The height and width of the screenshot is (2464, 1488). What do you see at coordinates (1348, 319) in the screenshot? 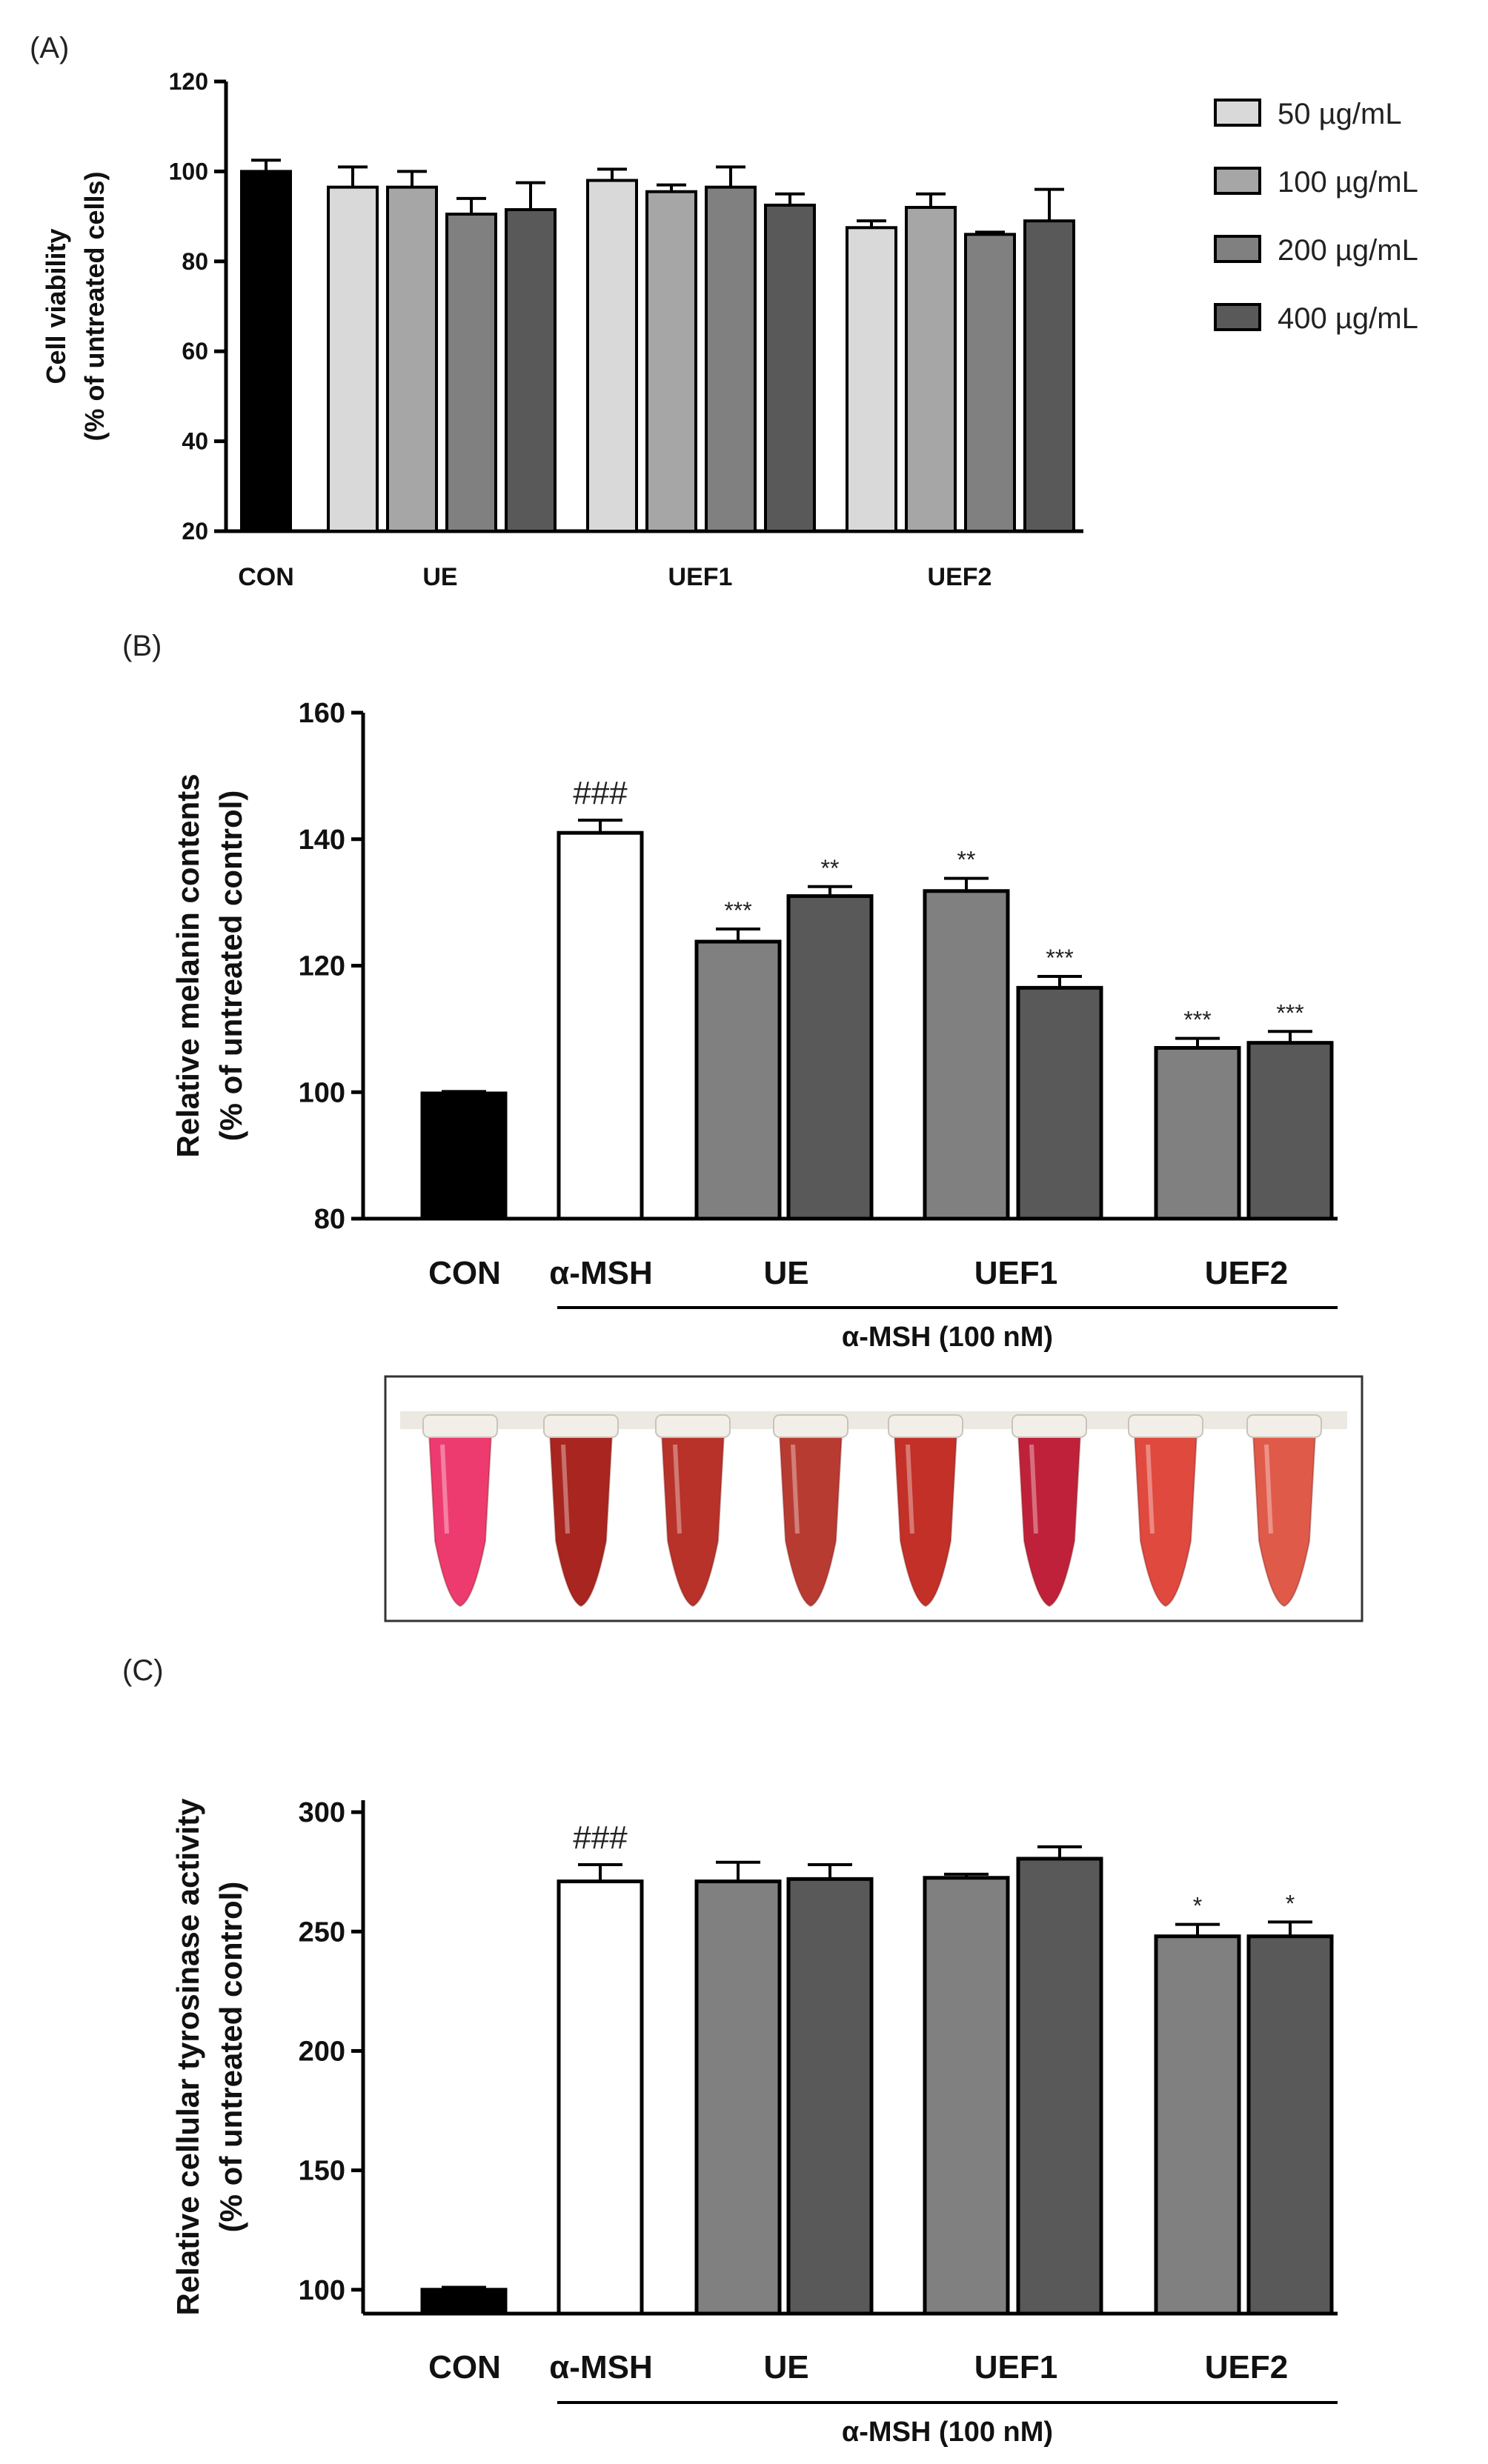
I see `legend-label: 400 µg/mL` at bounding box center [1348, 319].